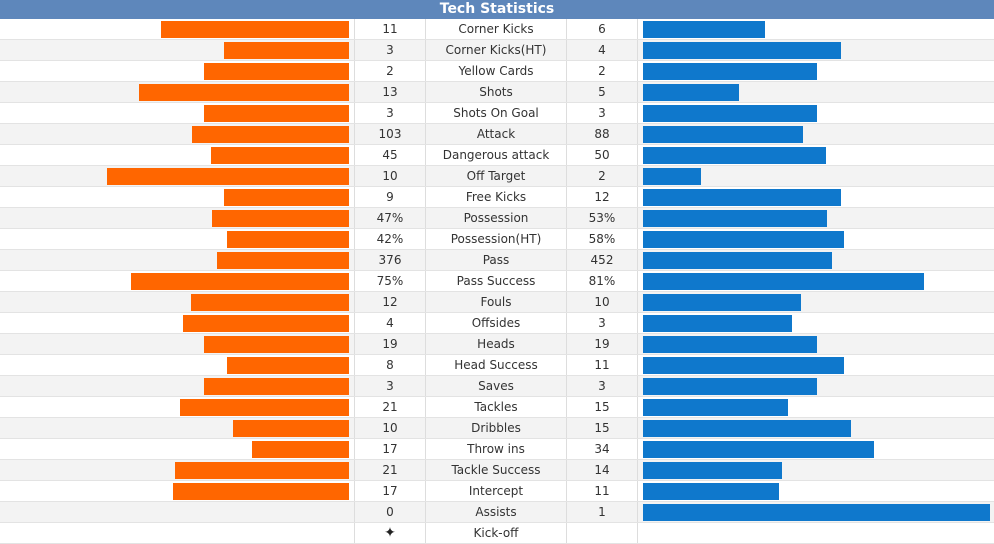  Describe the element at coordinates (497, 113) in the screenshot. I see `stat-row: 3 Shots On Goal 3` at that location.